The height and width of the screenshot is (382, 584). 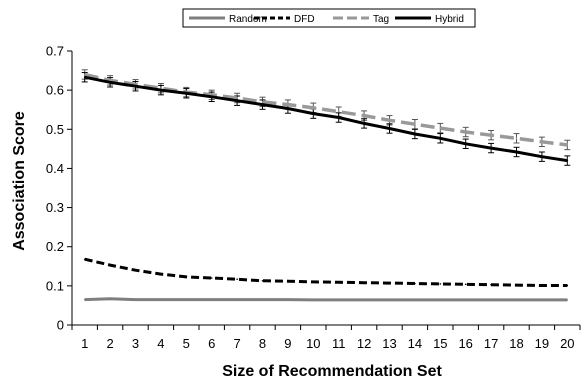 I want to click on x-tick-label: 10, so click(x=313, y=343).